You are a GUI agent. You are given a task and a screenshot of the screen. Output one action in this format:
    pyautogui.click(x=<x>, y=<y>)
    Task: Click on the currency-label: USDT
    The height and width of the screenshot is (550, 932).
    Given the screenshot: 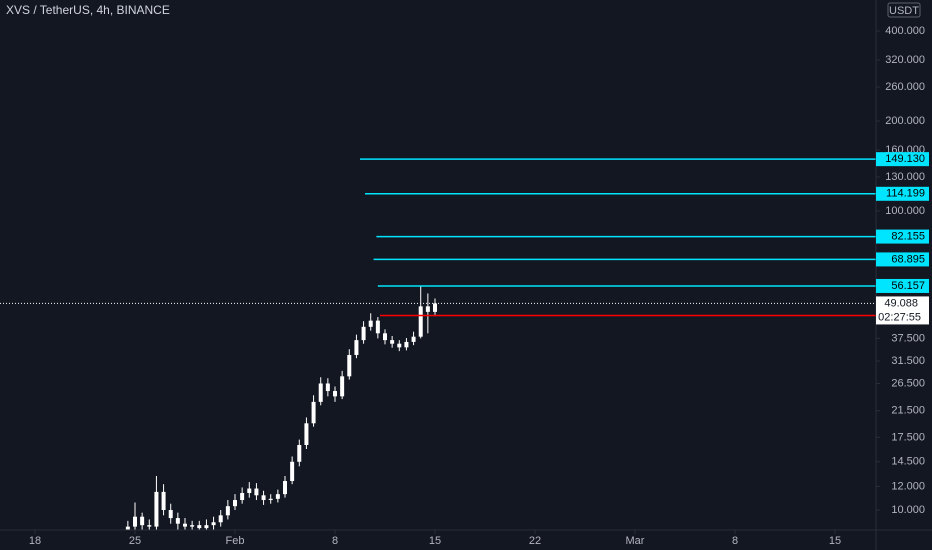 What is the action you would take?
    pyautogui.click(x=904, y=11)
    